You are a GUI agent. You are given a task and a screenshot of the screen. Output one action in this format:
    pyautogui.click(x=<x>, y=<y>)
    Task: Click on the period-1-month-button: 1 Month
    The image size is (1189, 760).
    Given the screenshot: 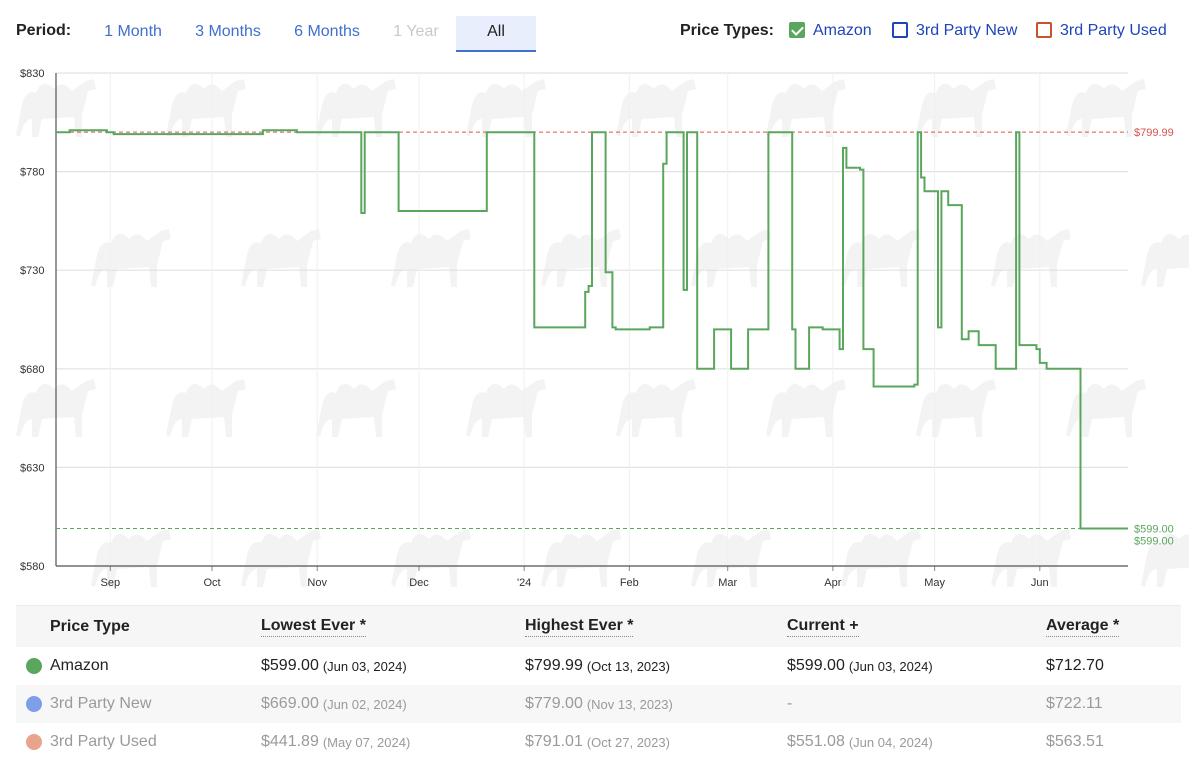 What is the action you would take?
    pyautogui.click(x=133, y=31)
    